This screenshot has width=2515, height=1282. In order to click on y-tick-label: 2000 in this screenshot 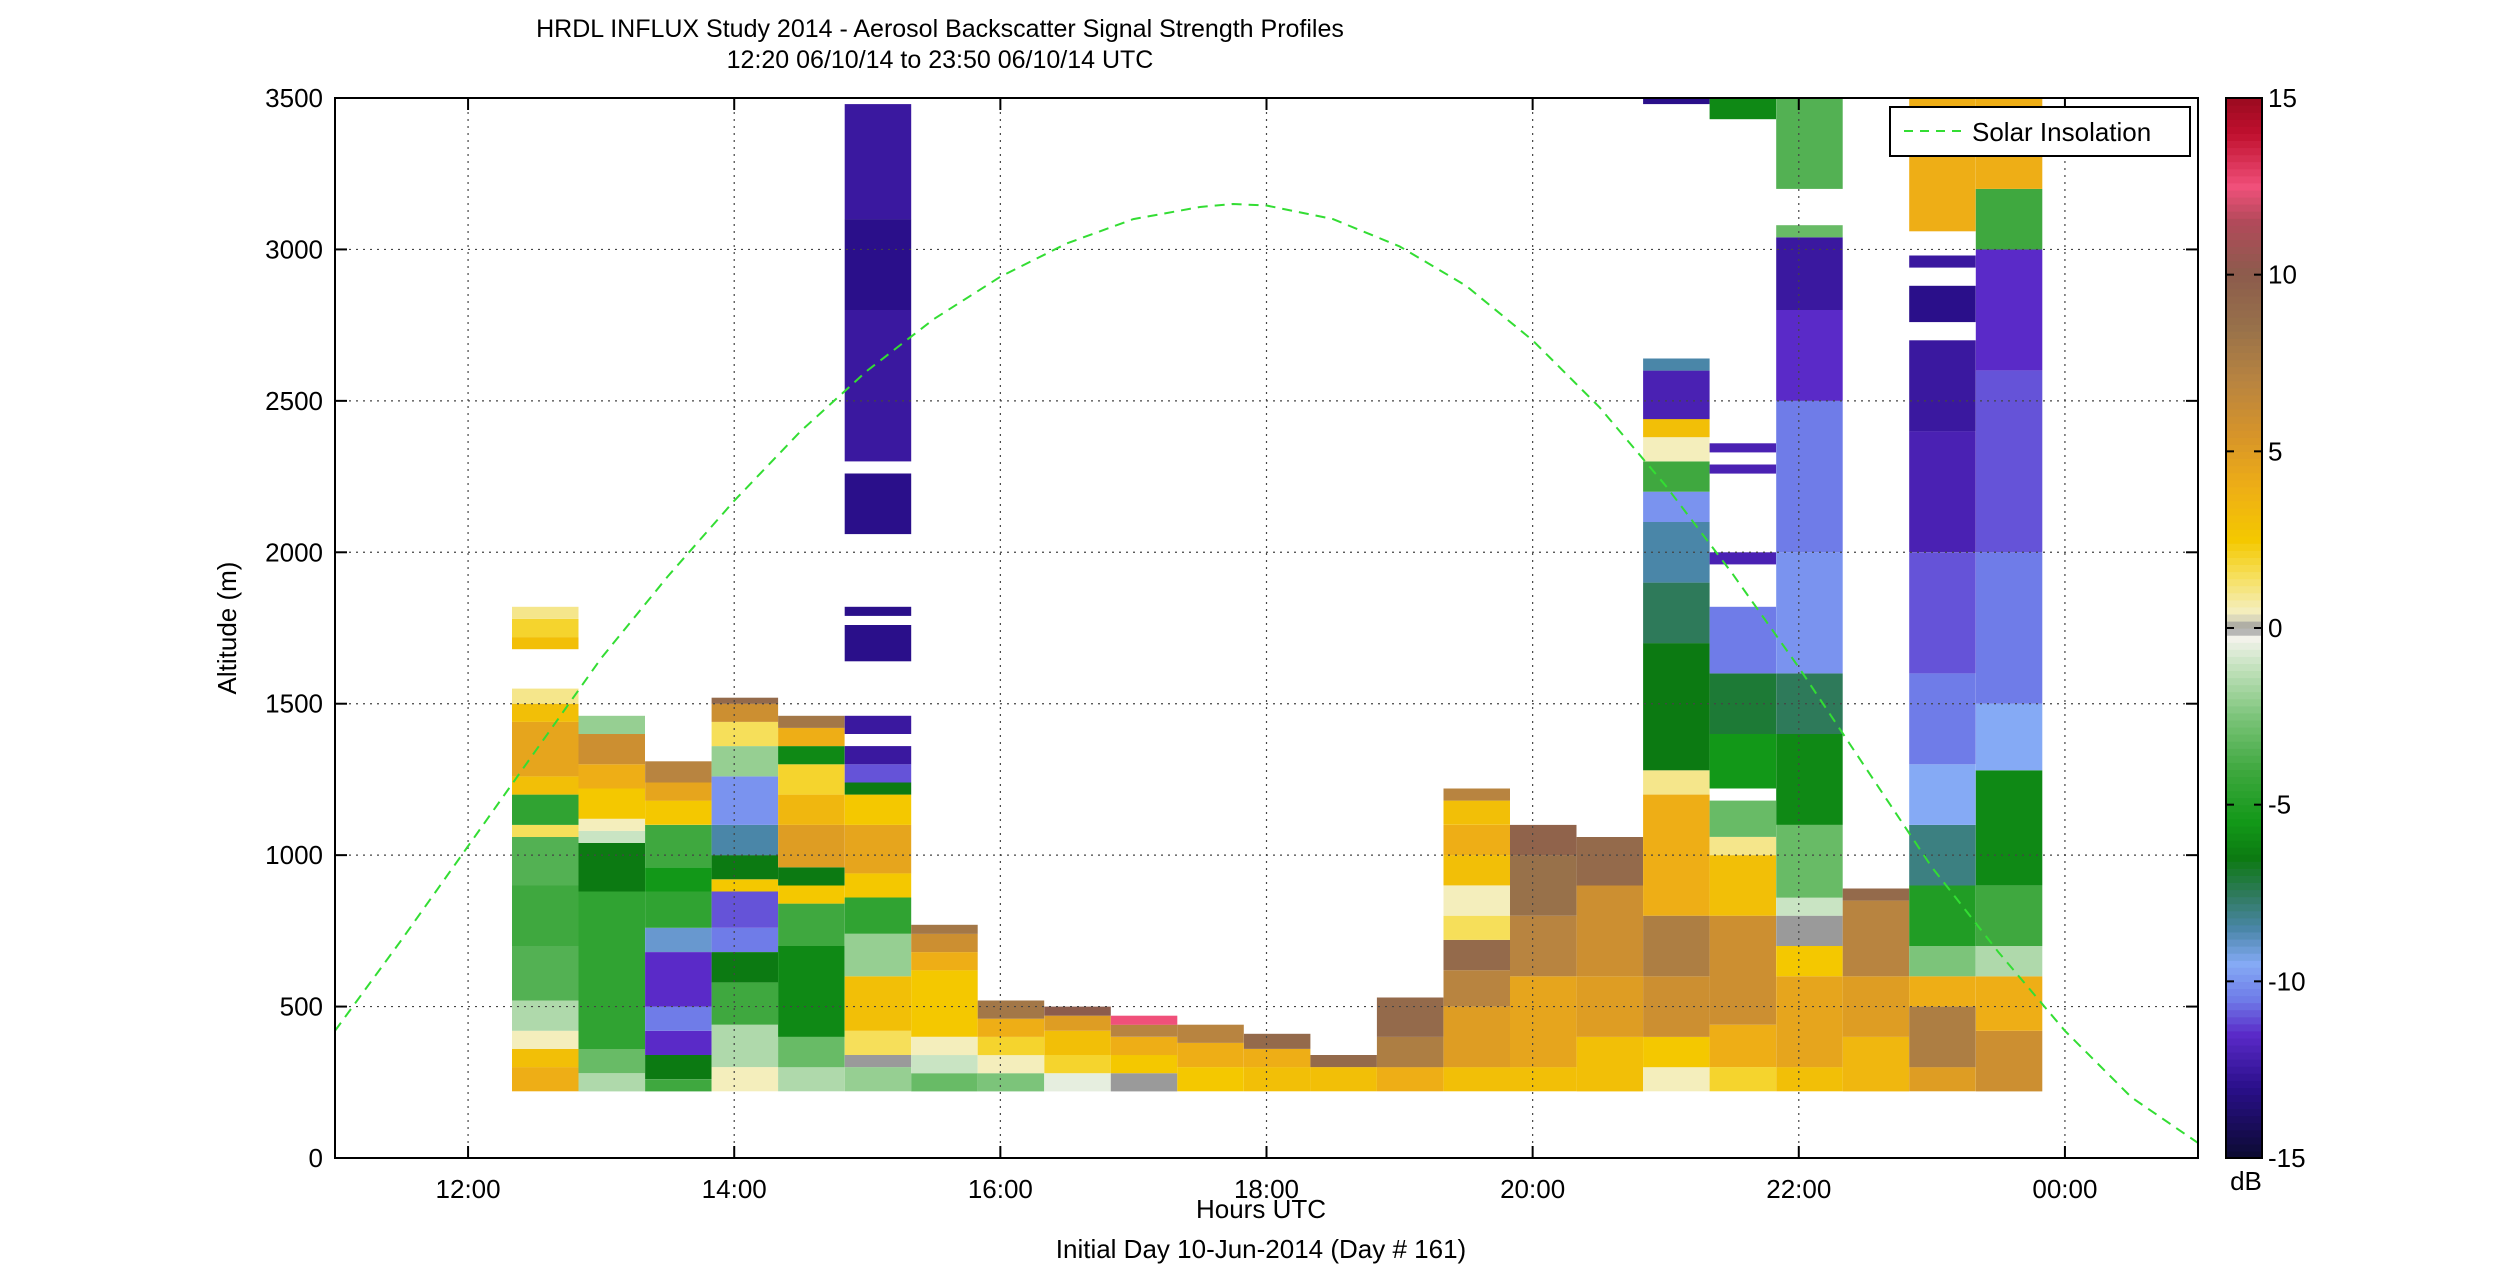, I will do `click(294, 552)`.